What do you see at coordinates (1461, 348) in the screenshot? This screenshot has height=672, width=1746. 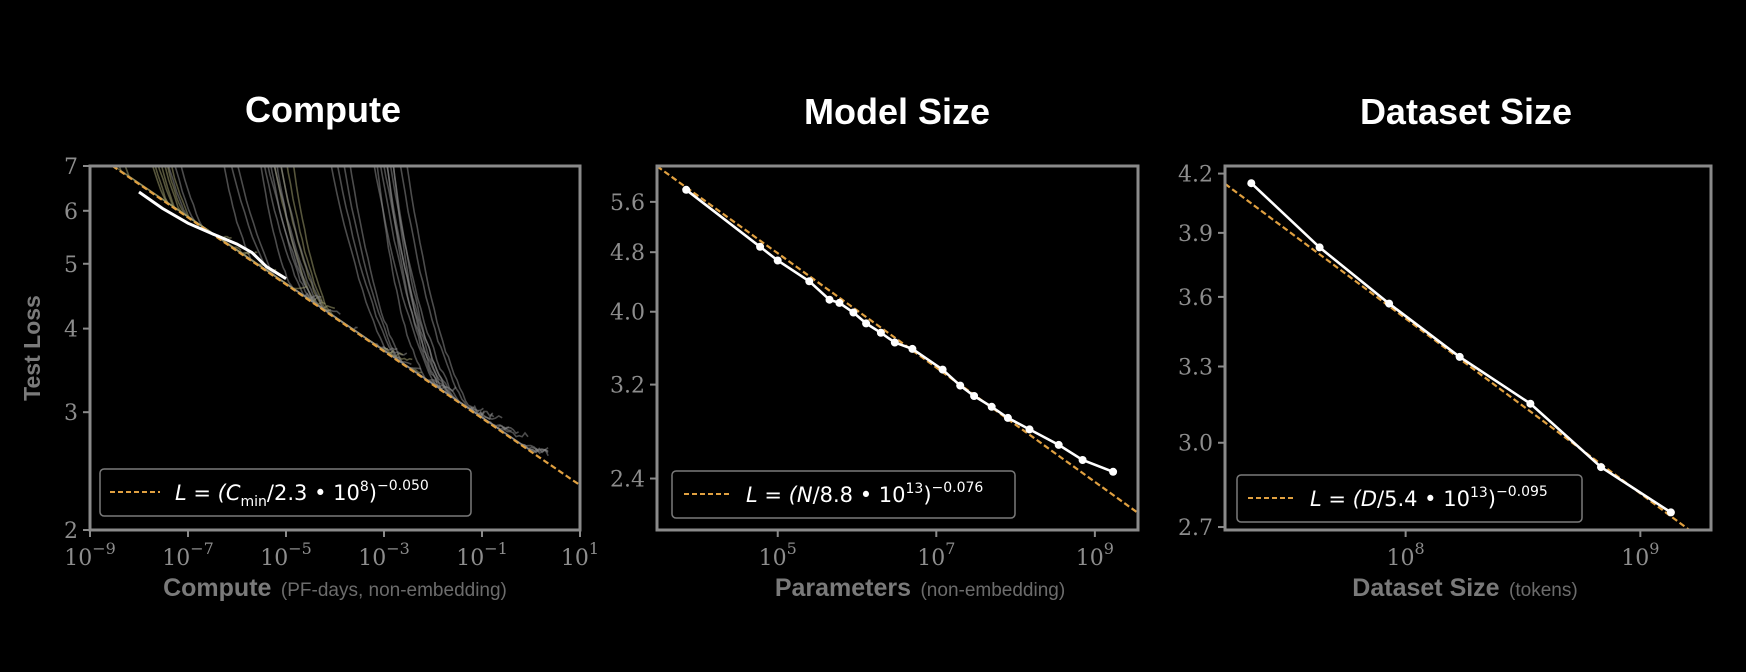 I see `dataset-size-series-line` at bounding box center [1461, 348].